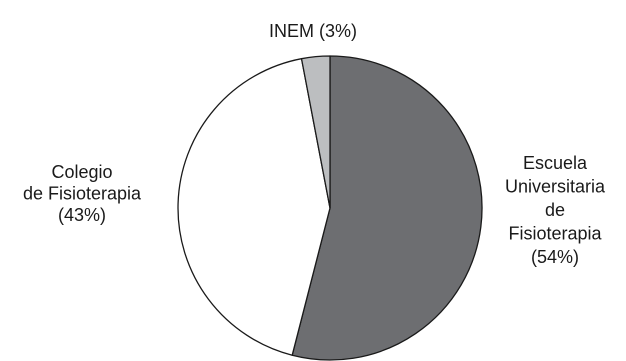  I want to click on pie-label-line: de Fisioterapia, so click(82, 194).